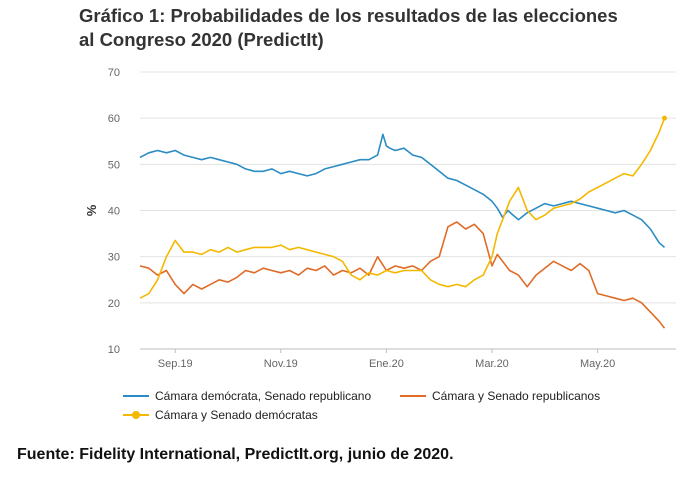 The image size is (700, 502). What do you see at coordinates (236, 415) in the screenshot?
I see `legend-label-series-3: Cámara y Senado demócratas` at bounding box center [236, 415].